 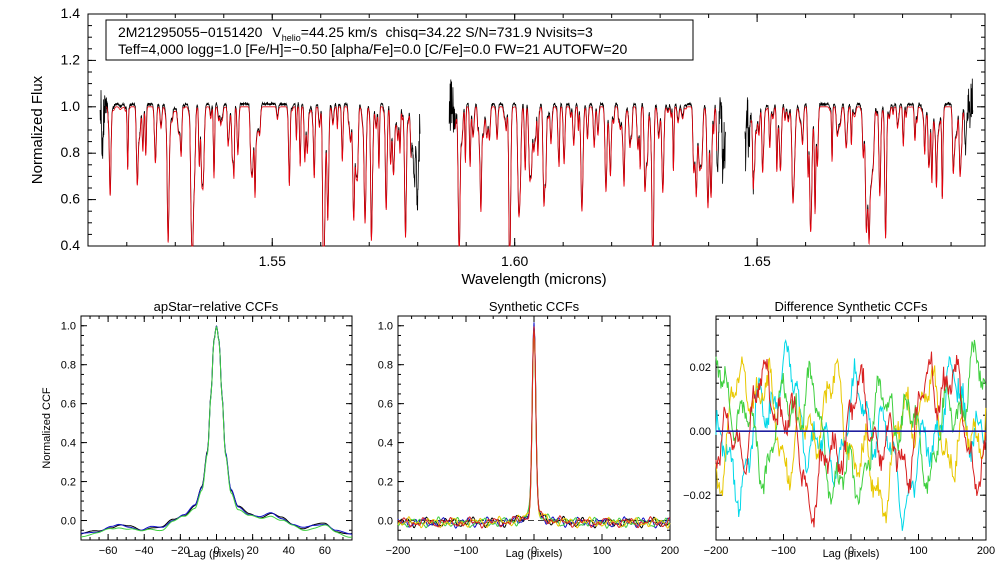 I want to click on apstar-ccf-frame, so click(x=216, y=428).